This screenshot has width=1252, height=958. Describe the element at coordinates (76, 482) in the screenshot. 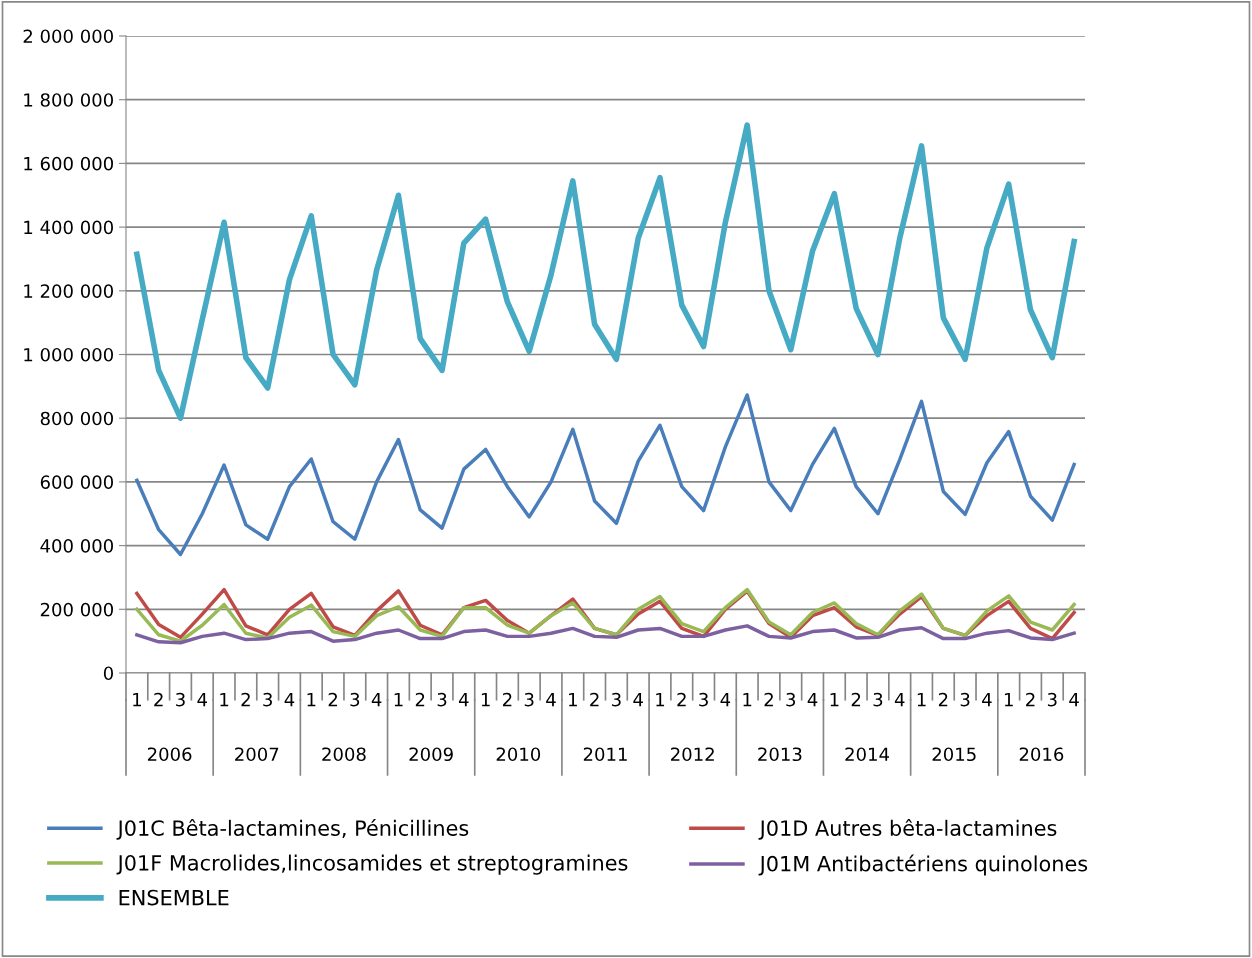

I see `y-tick-label: 600 000` at that location.